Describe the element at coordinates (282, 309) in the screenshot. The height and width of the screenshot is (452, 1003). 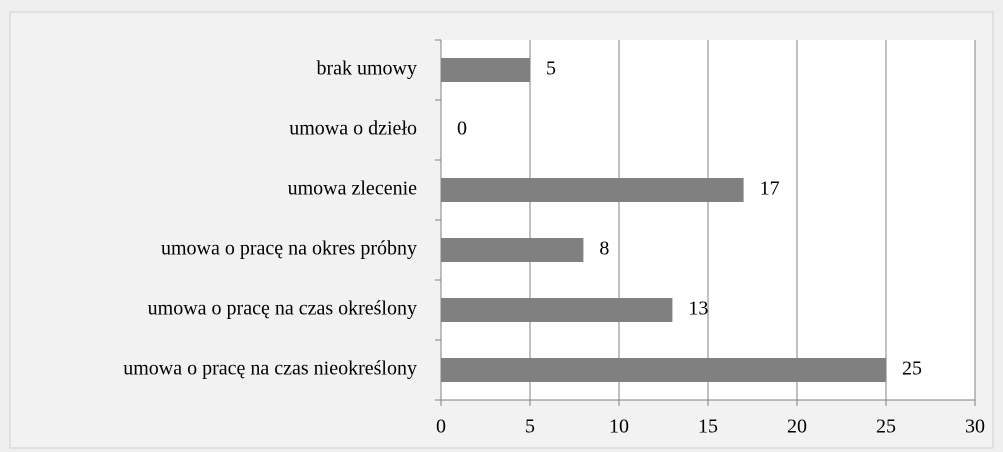
I see `y-tick-label: umowa o pracę na czas określony` at that location.